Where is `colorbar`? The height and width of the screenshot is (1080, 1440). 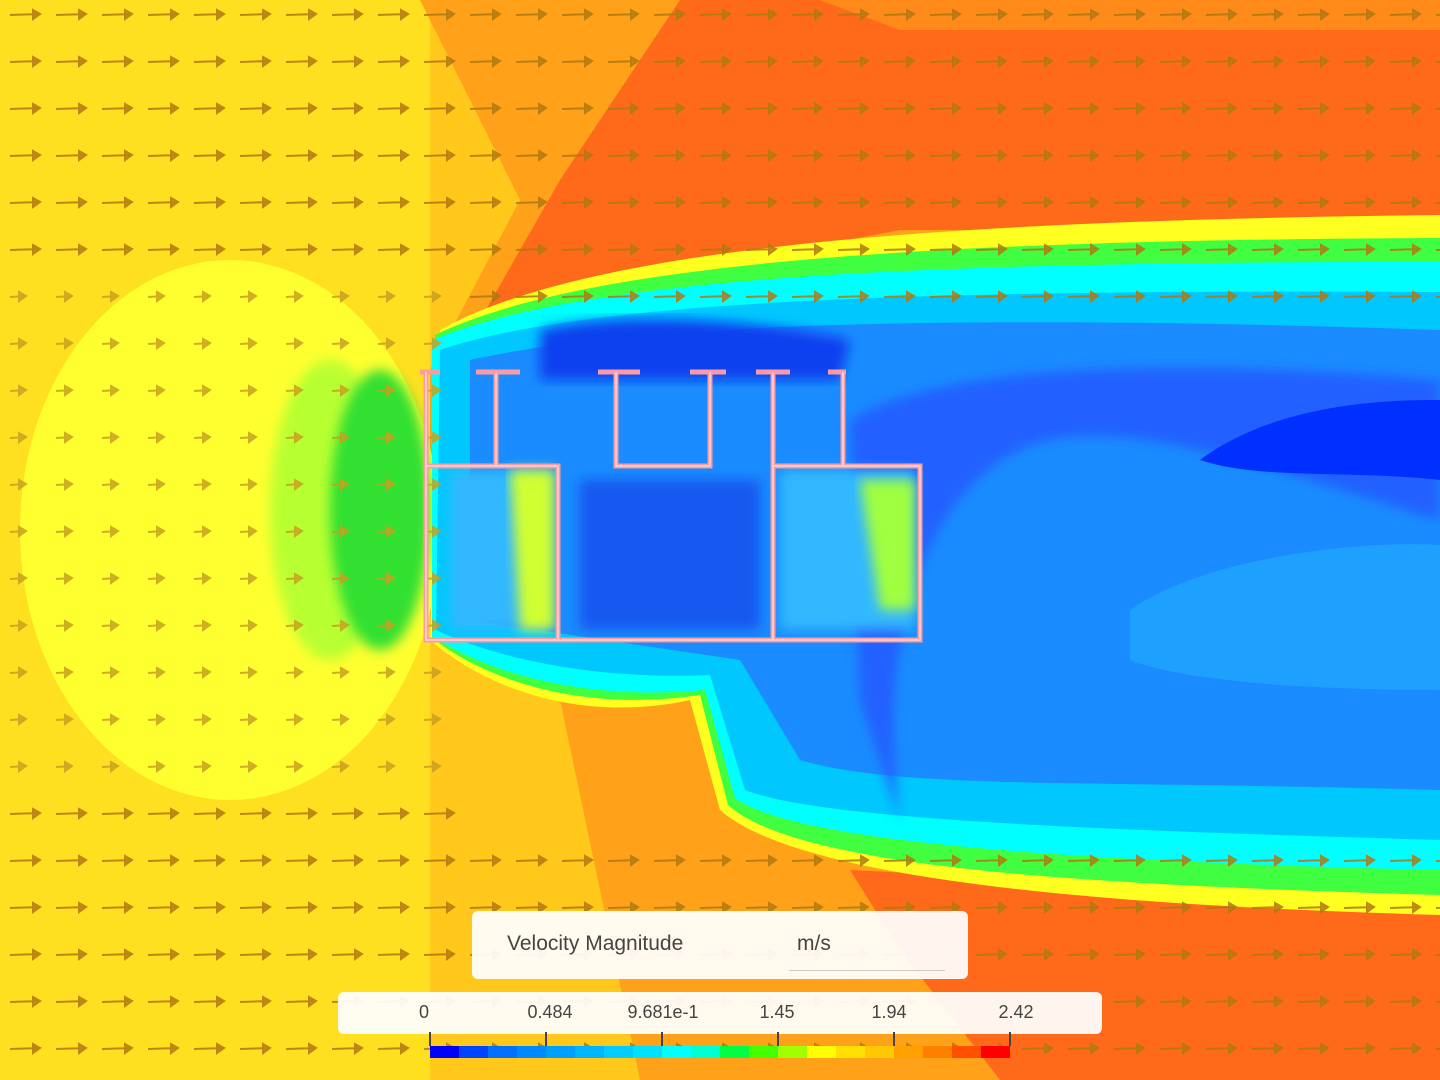 colorbar is located at coordinates (720, 1052).